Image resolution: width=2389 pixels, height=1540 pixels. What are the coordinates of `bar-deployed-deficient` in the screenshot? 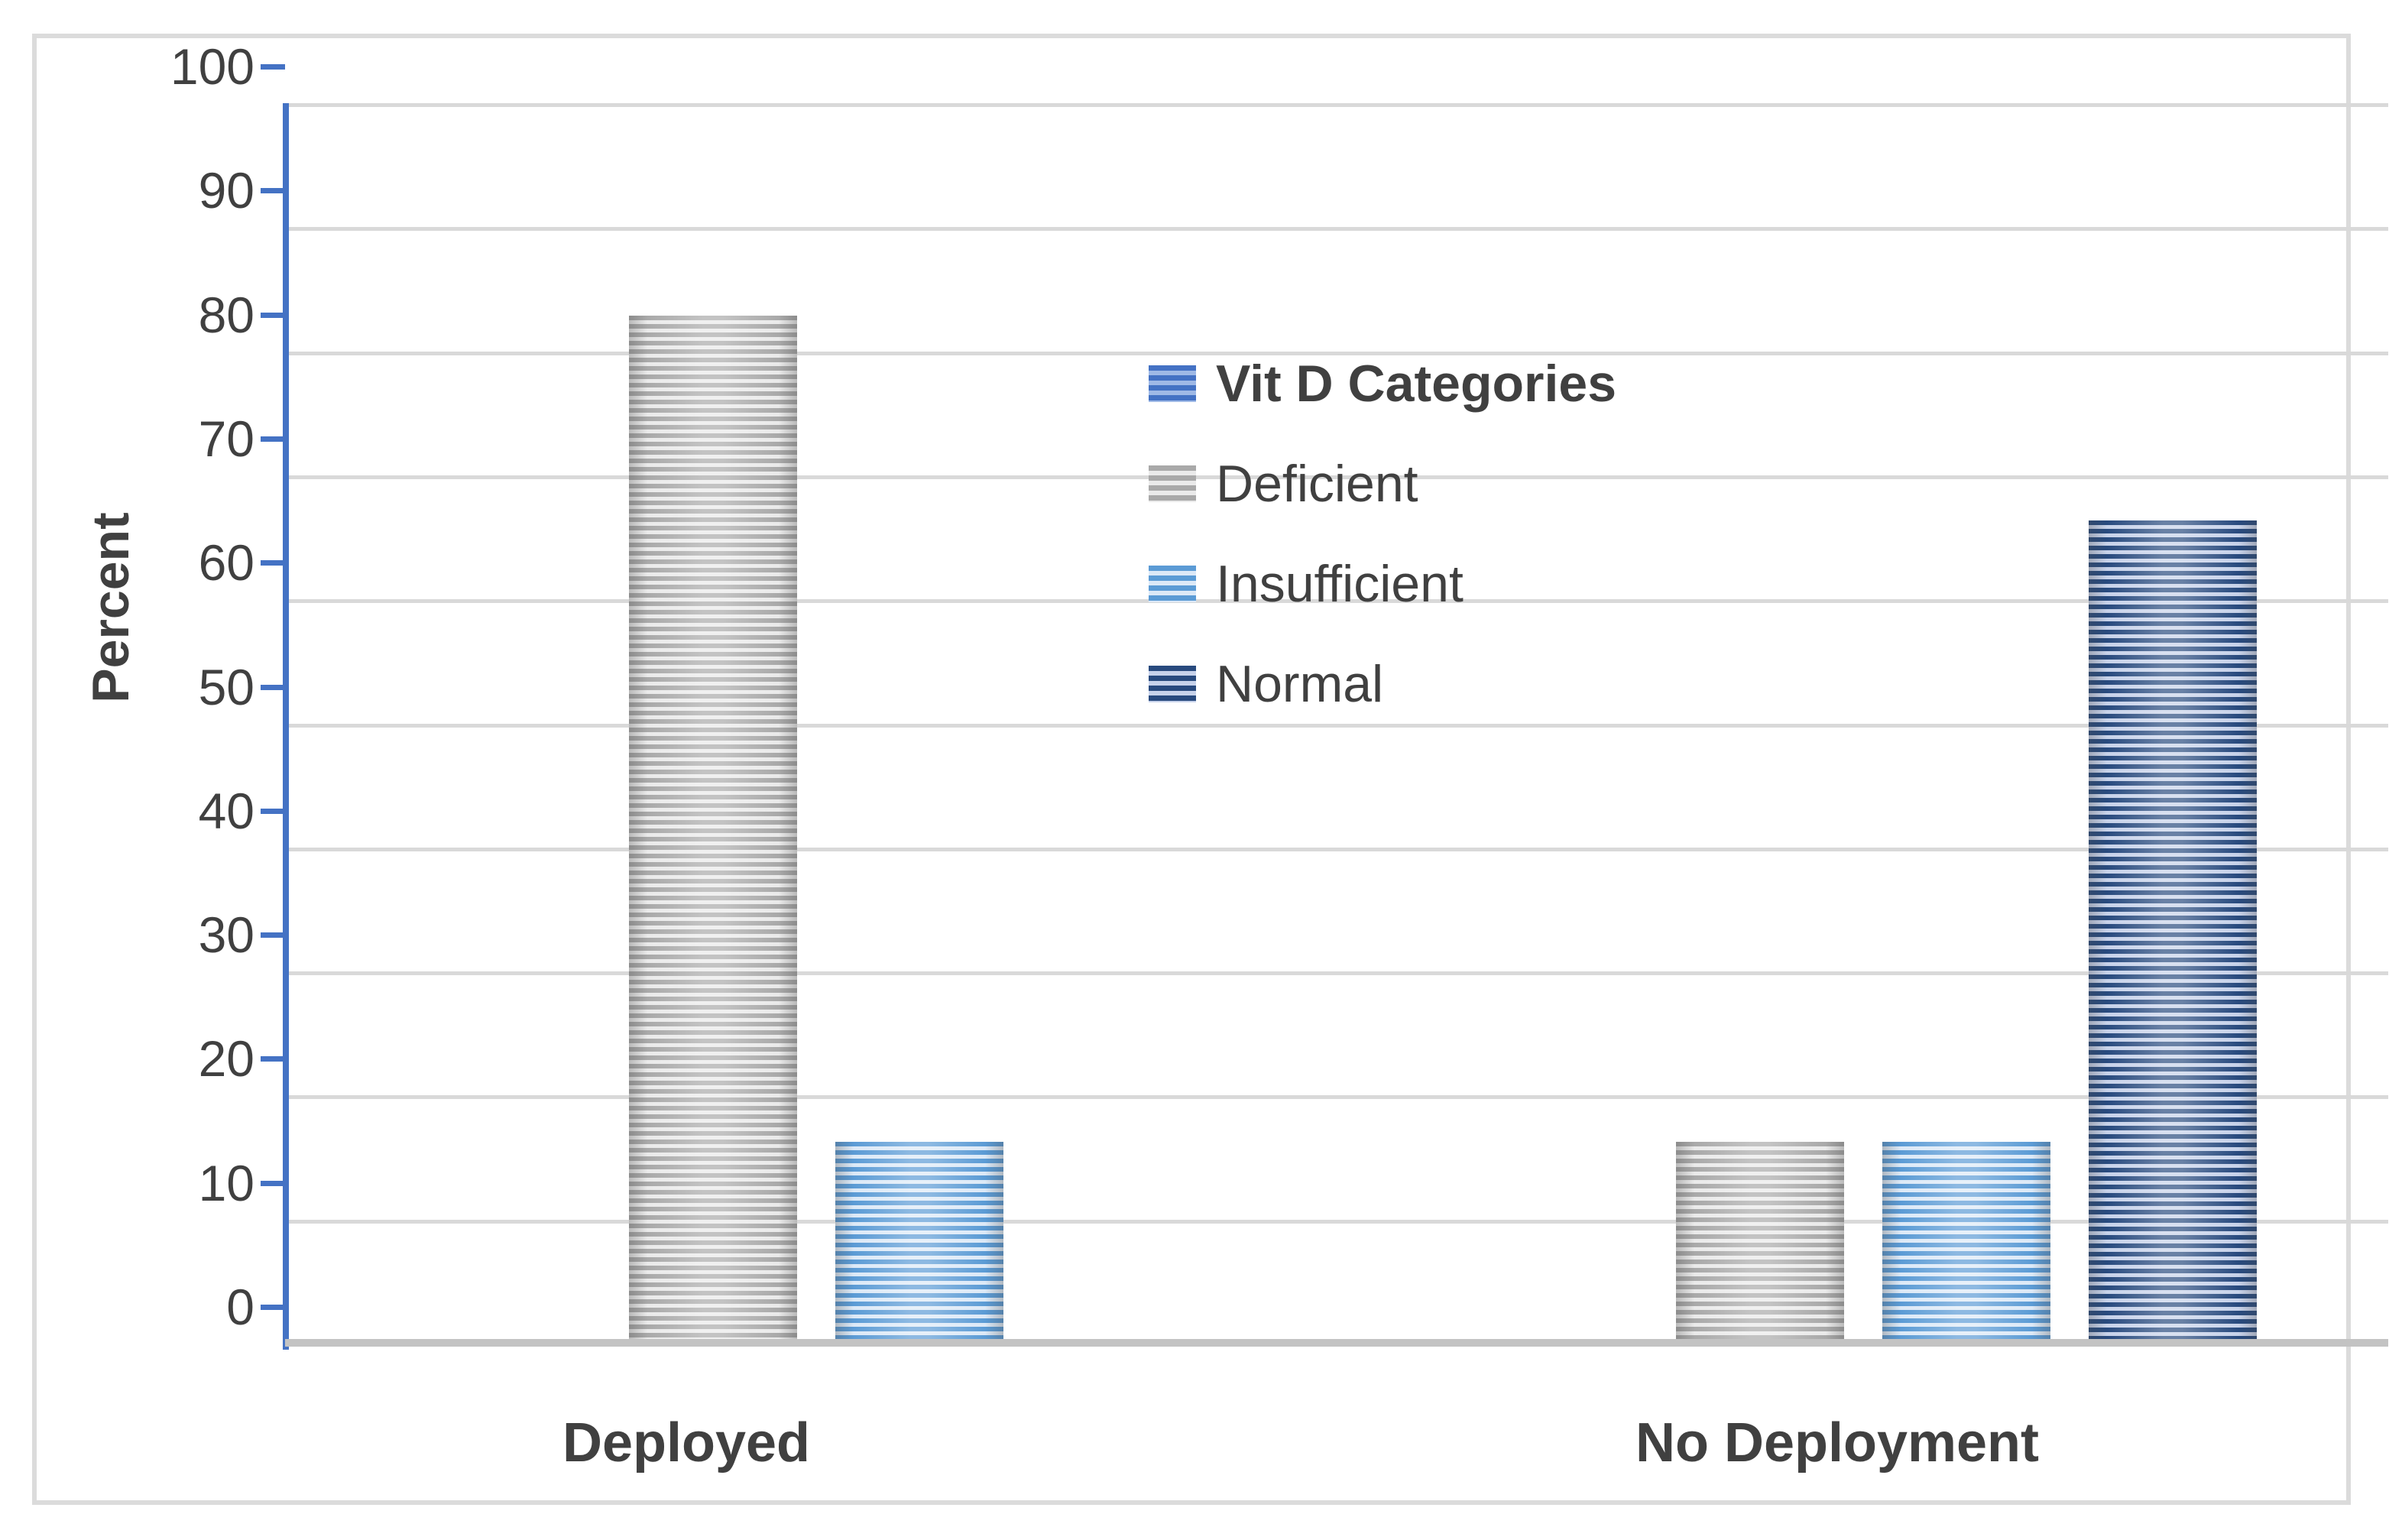 It's located at (713, 830).